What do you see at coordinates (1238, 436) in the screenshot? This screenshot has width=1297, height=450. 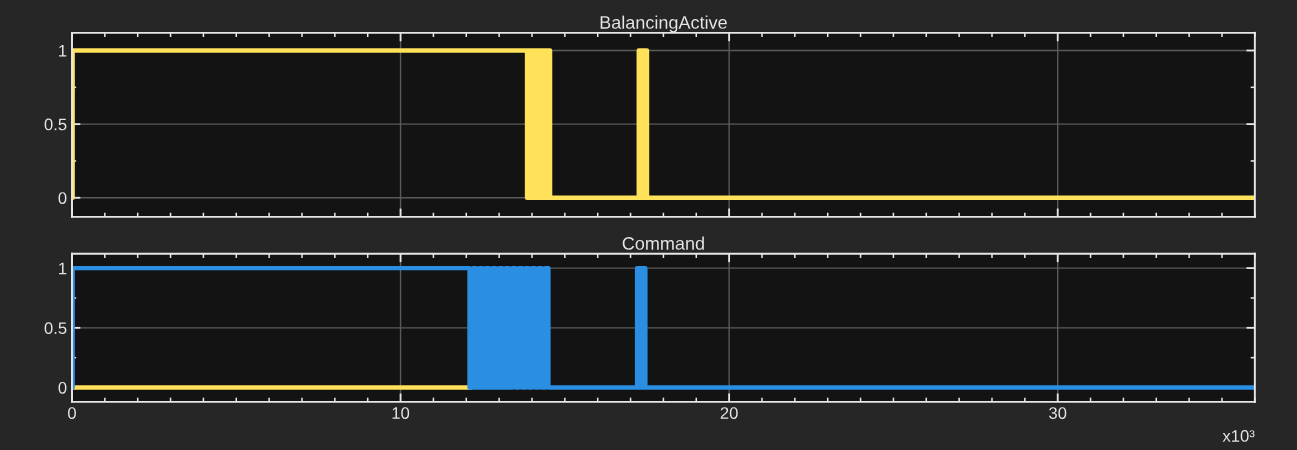 I see `text: x10³` at bounding box center [1238, 436].